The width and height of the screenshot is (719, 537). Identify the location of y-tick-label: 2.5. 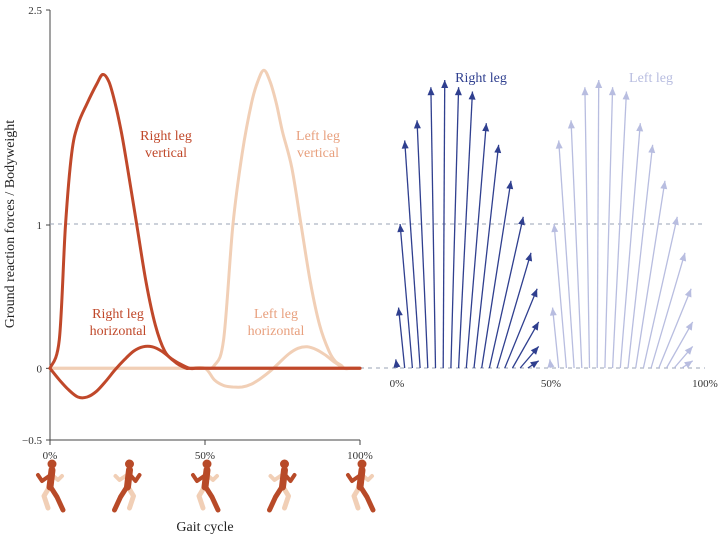
(35, 11).